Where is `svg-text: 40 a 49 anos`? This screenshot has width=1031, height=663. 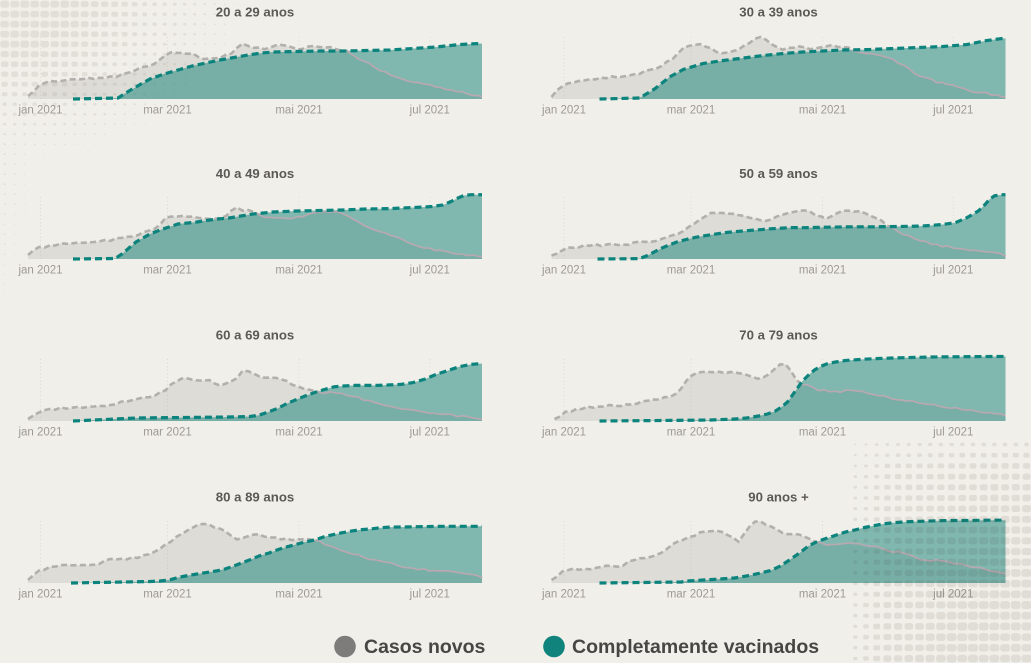 svg-text: 40 a 49 anos is located at coordinates (255, 173).